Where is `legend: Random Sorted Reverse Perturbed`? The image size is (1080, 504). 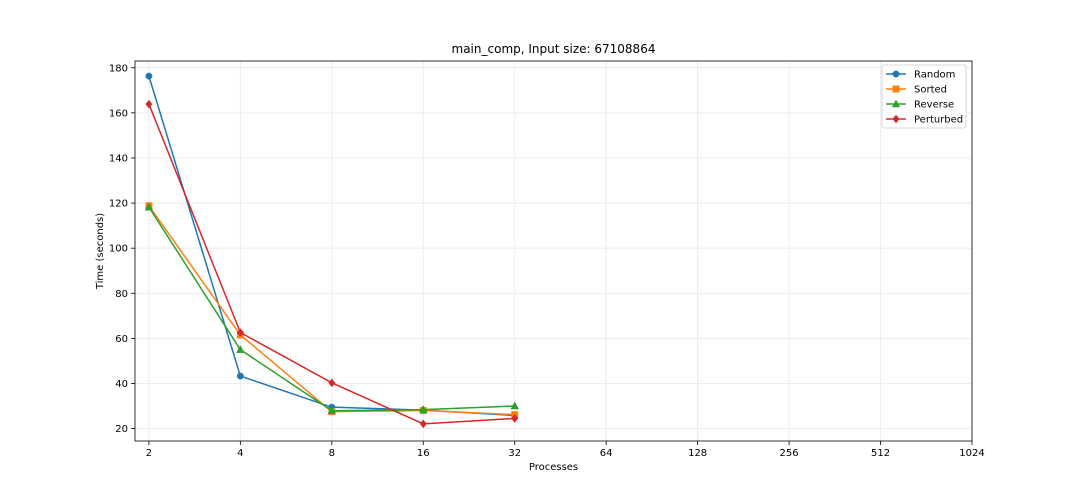
legend: Random Sorted Reverse Perturbed is located at coordinates (924, 96).